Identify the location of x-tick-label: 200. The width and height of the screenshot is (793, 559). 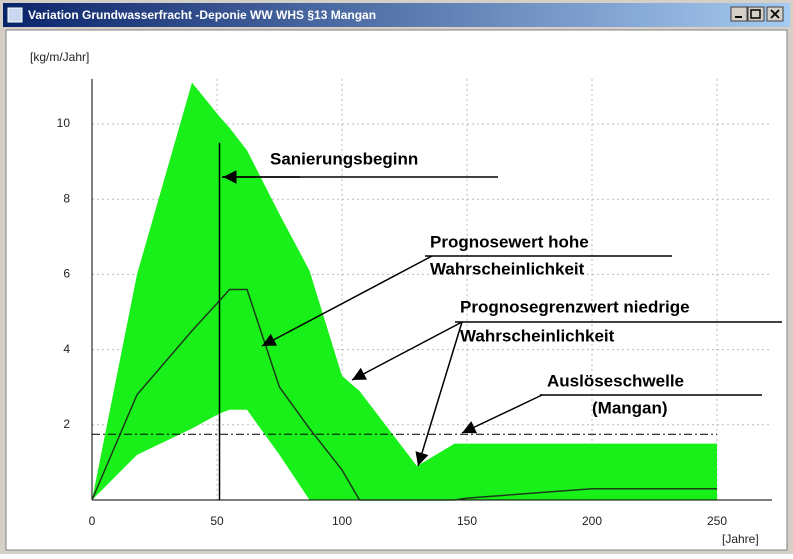
(592, 521).